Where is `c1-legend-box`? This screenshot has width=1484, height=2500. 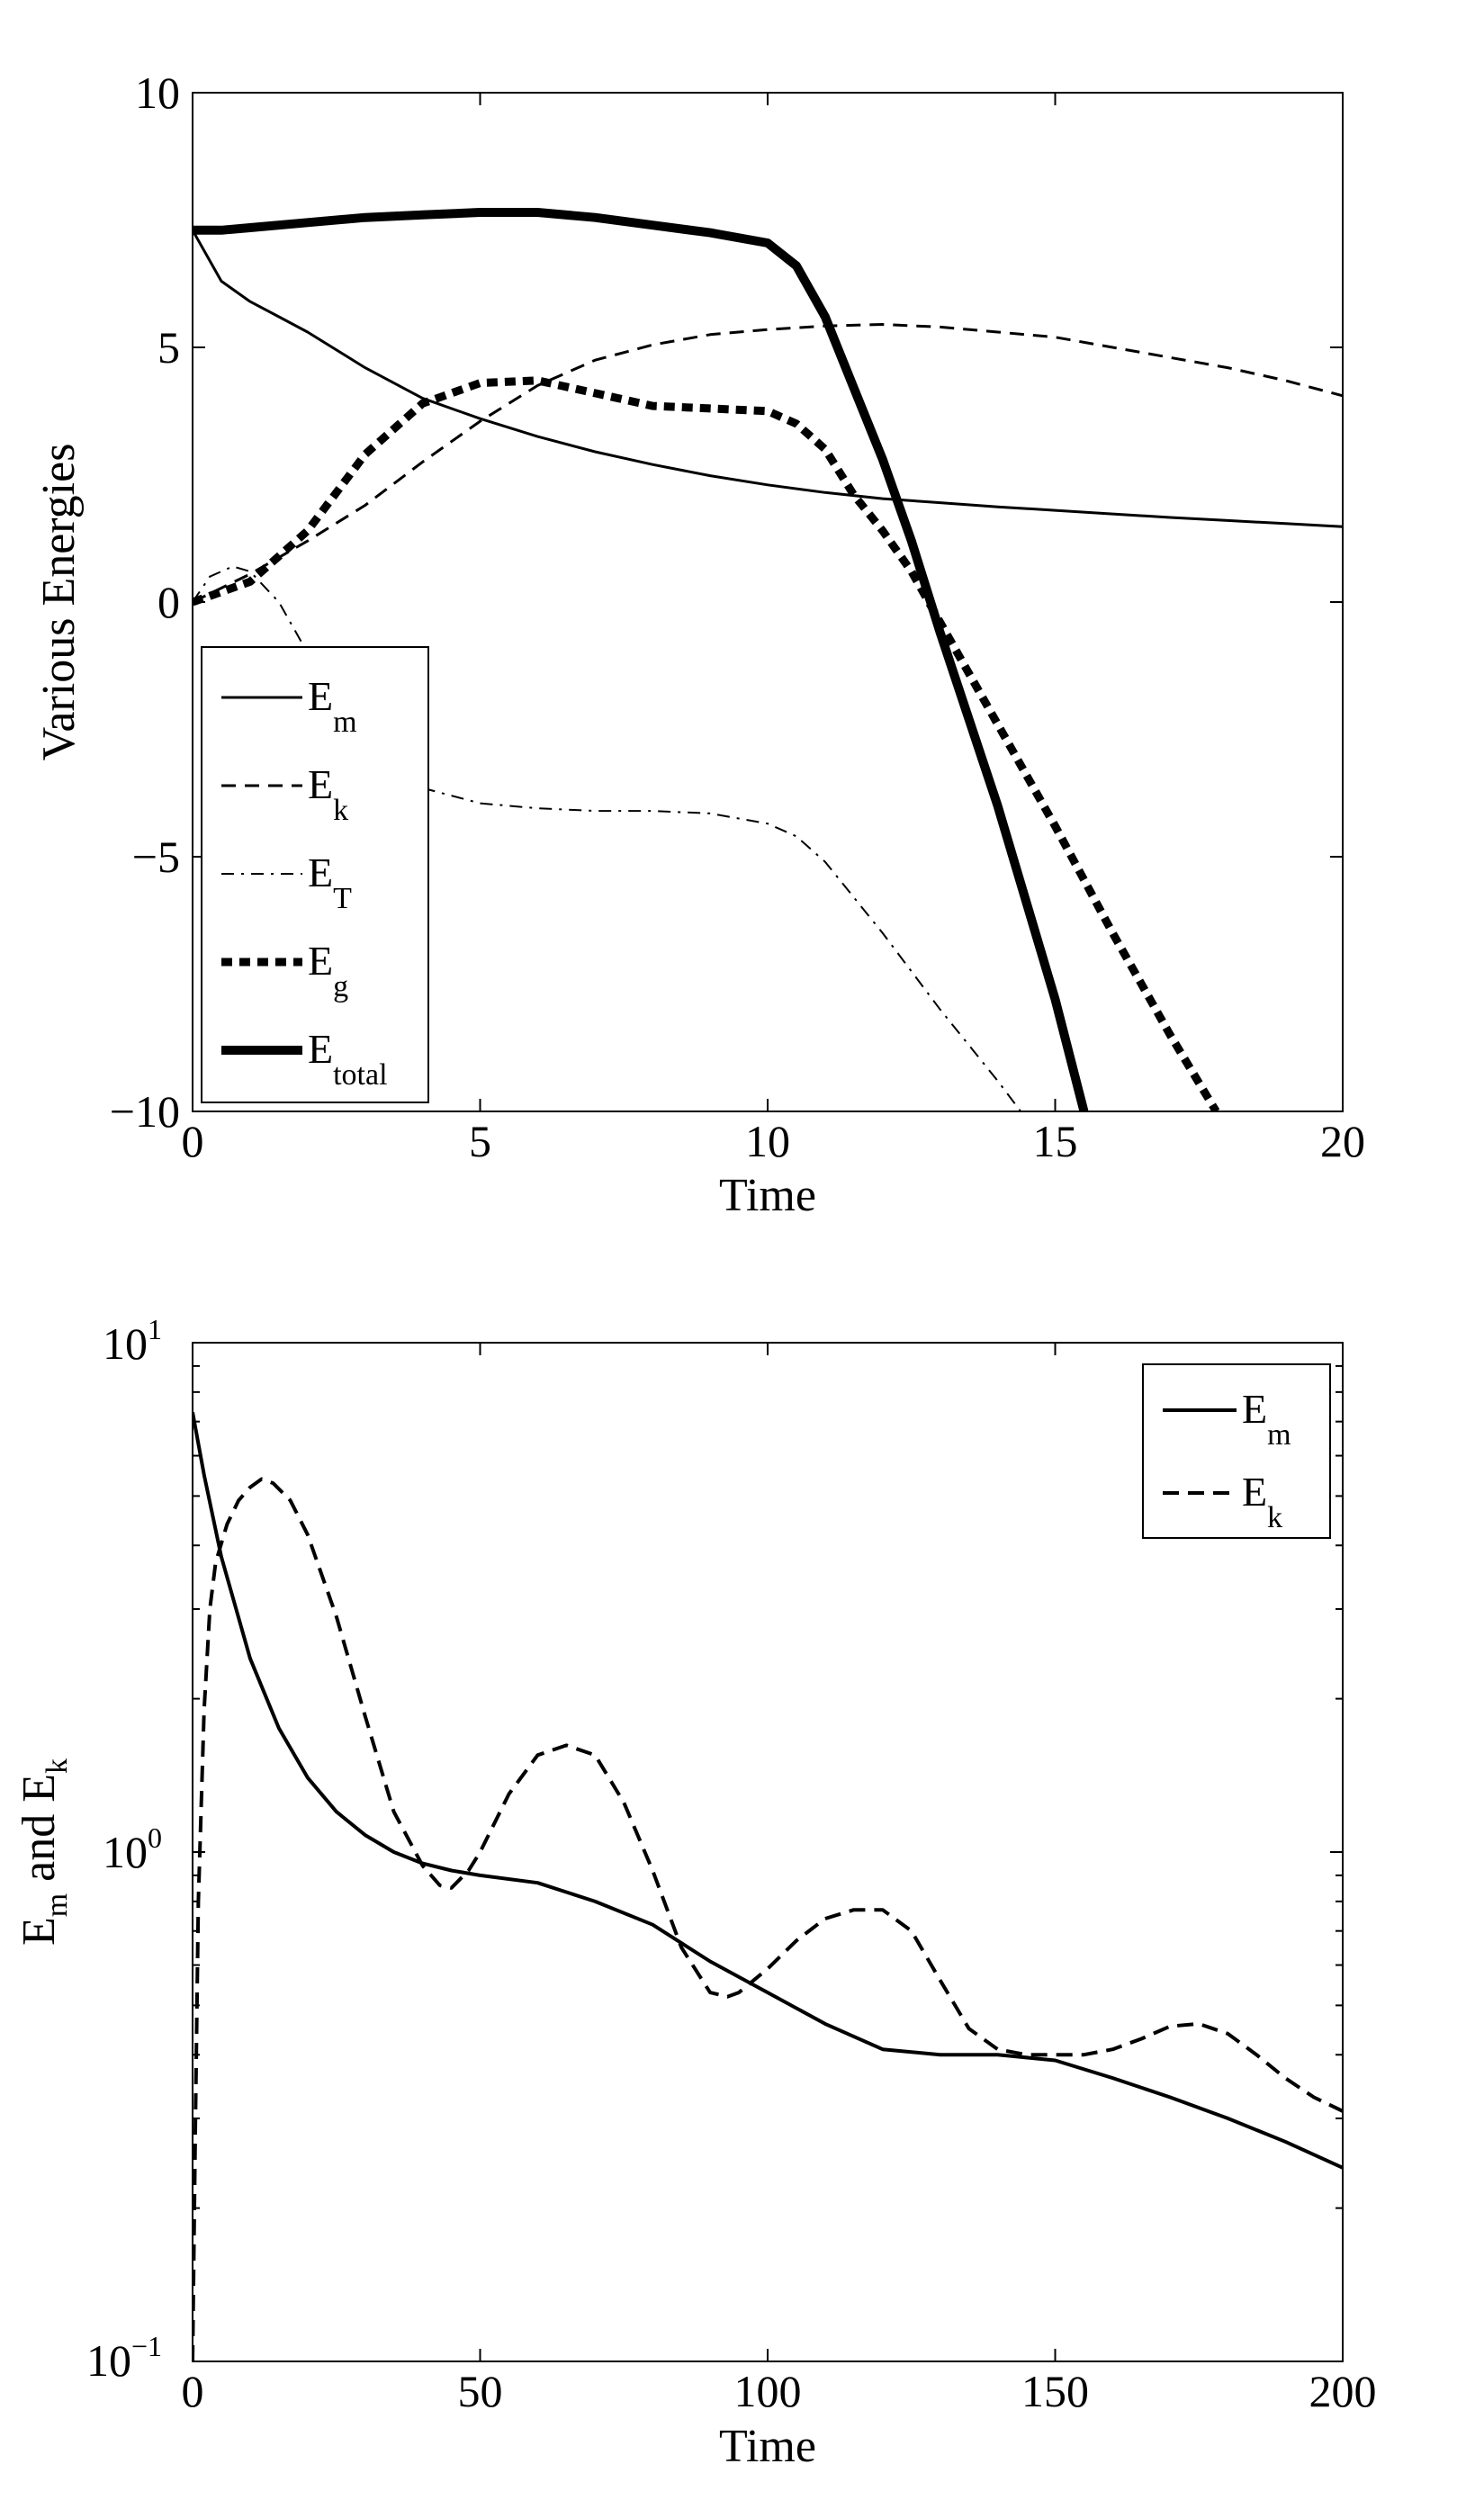
c1-legend-box is located at coordinates (315, 874).